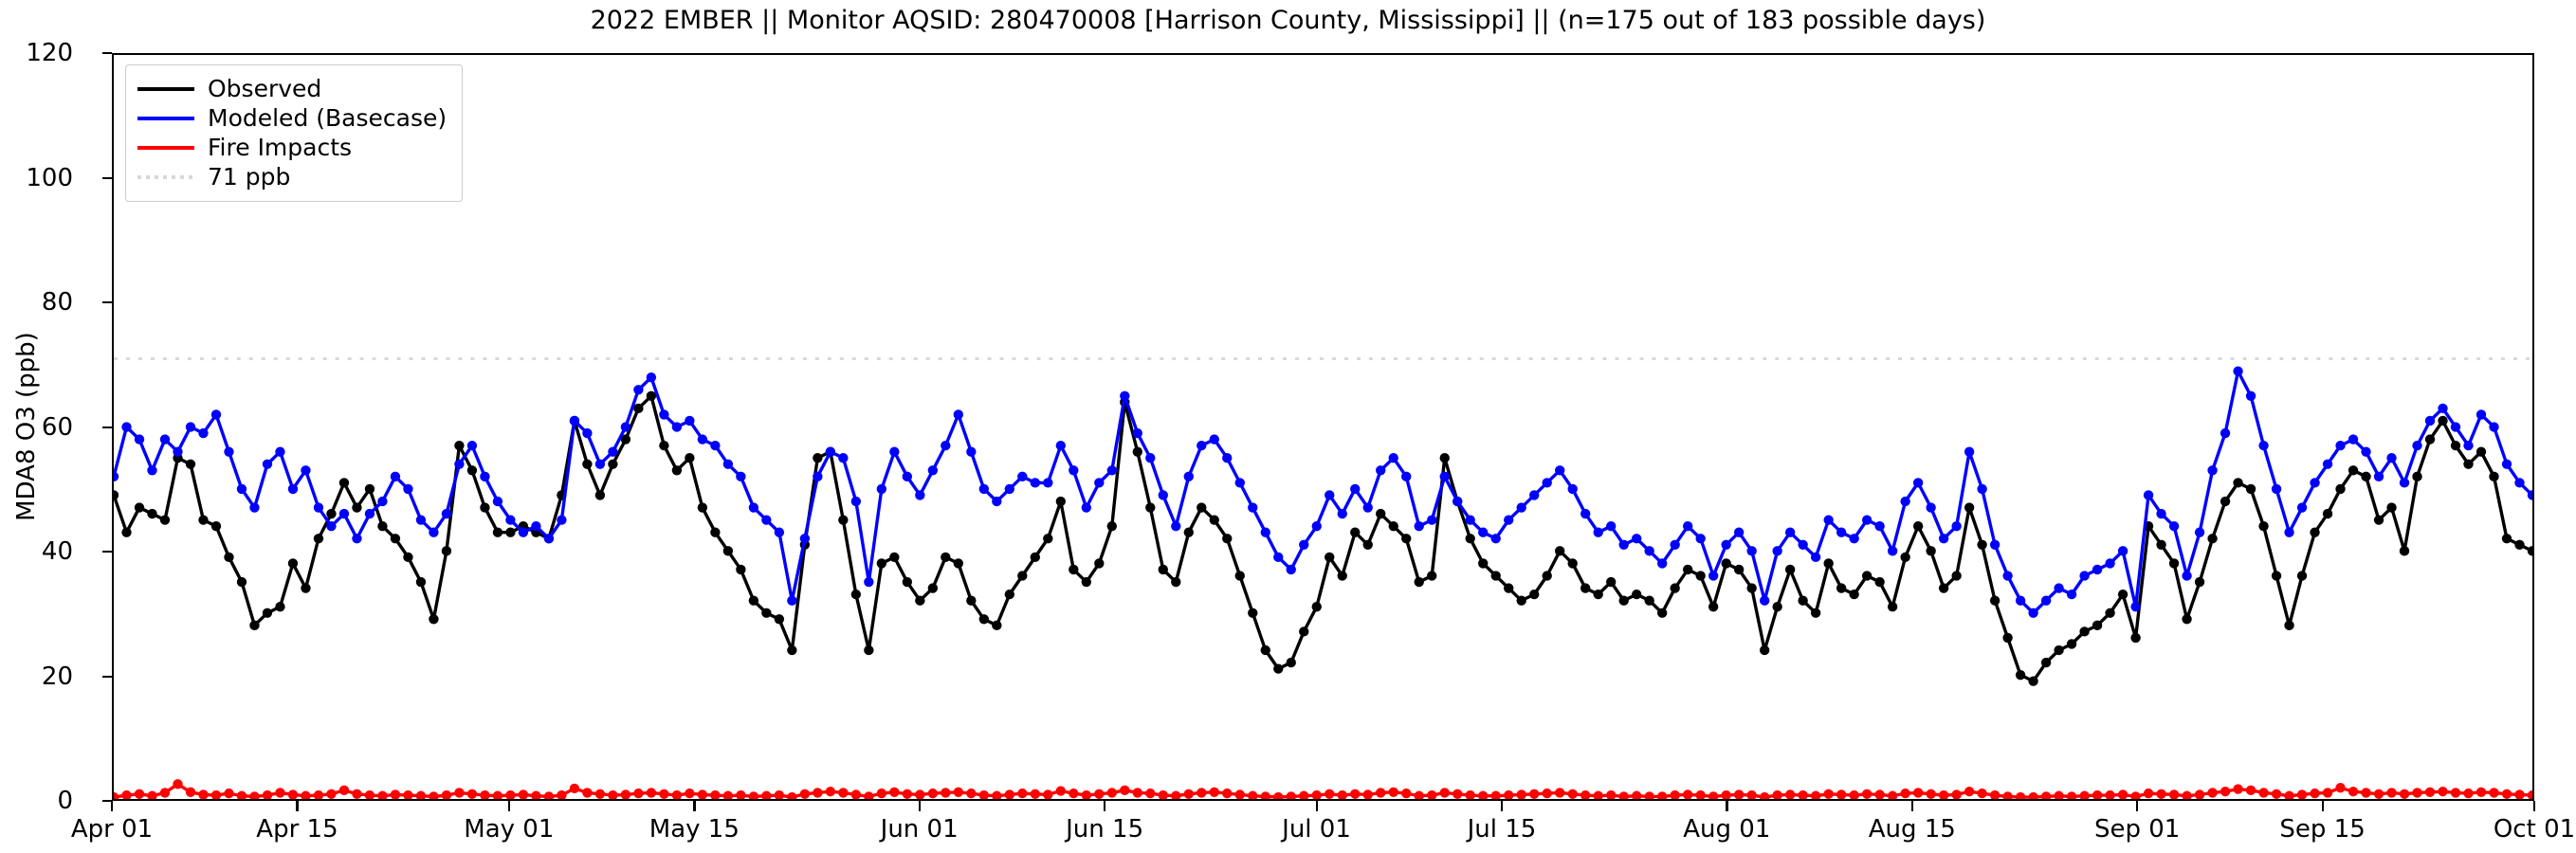 The width and height of the screenshot is (2576, 853). I want to click on x-tick-label: Sep 15, so click(2322, 829).